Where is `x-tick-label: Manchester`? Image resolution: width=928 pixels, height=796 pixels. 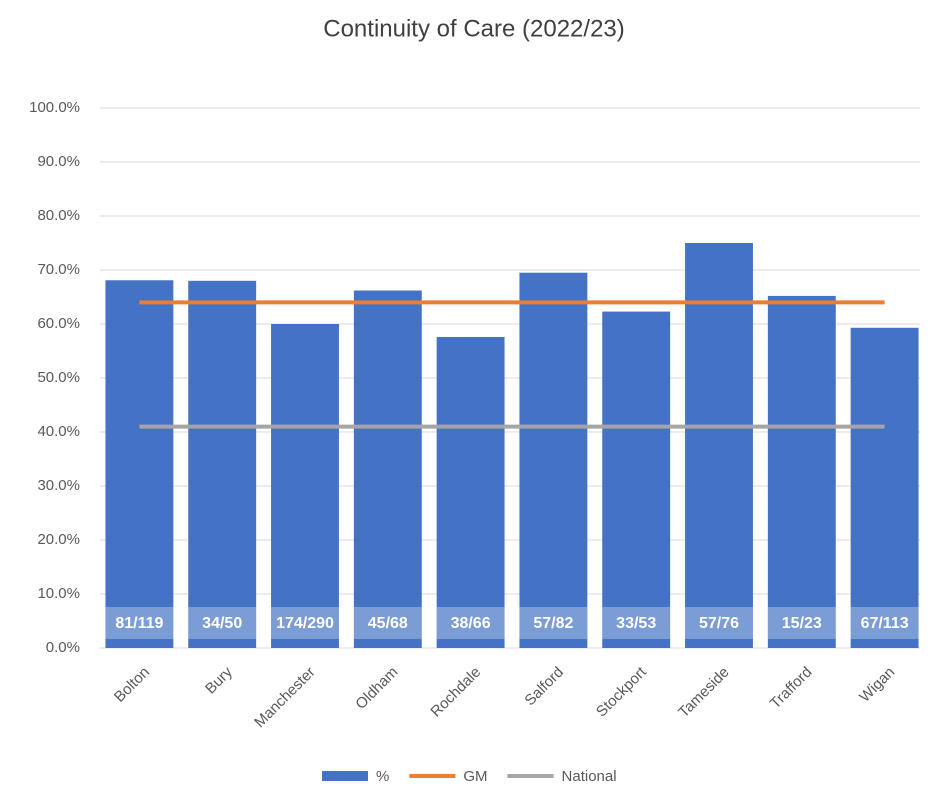 x-tick-label: Manchester is located at coordinates (284, 697).